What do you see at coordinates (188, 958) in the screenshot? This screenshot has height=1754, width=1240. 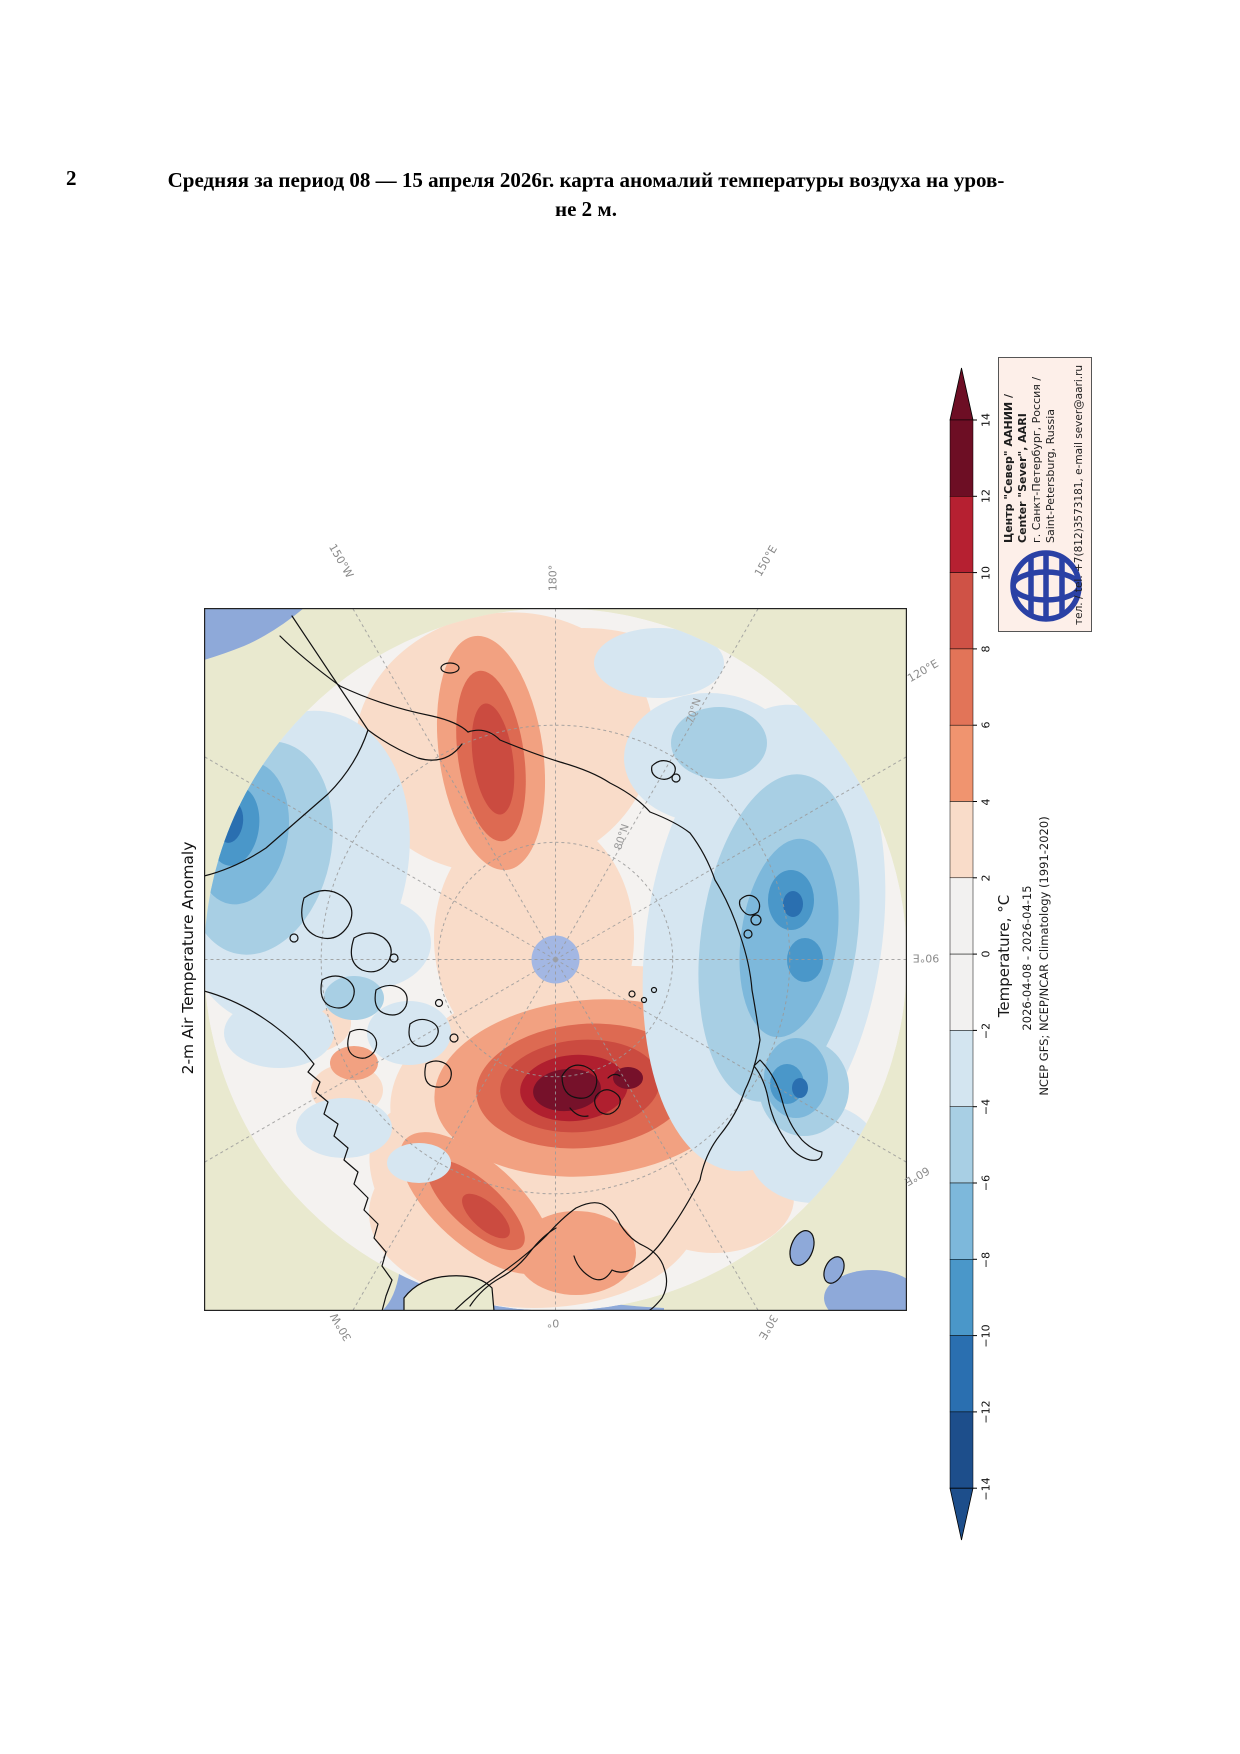 I see `map-y-axis-label: 2-m Air Temperature Anomaly` at bounding box center [188, 958].